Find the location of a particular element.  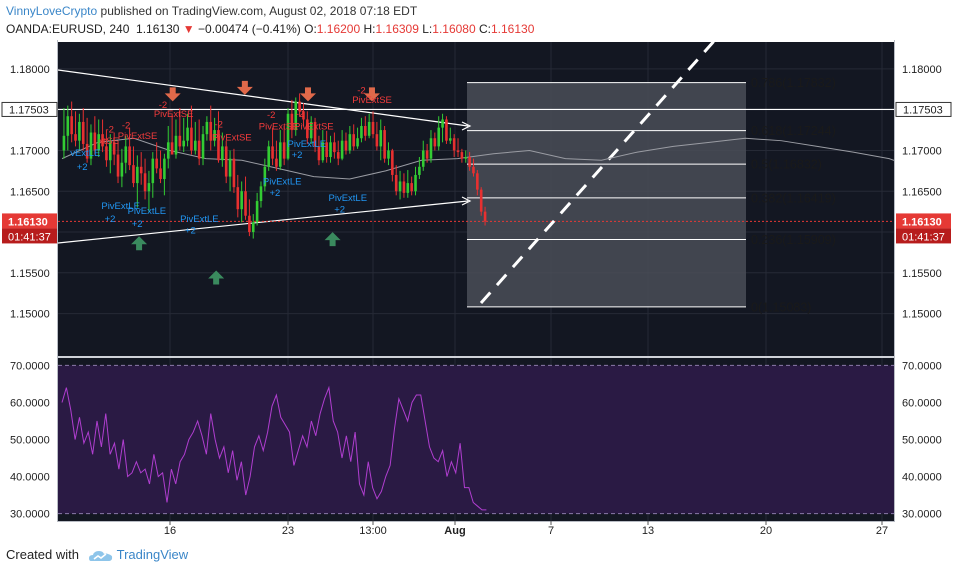

strategy-label: xtSE is located at coordinates (109, 141).